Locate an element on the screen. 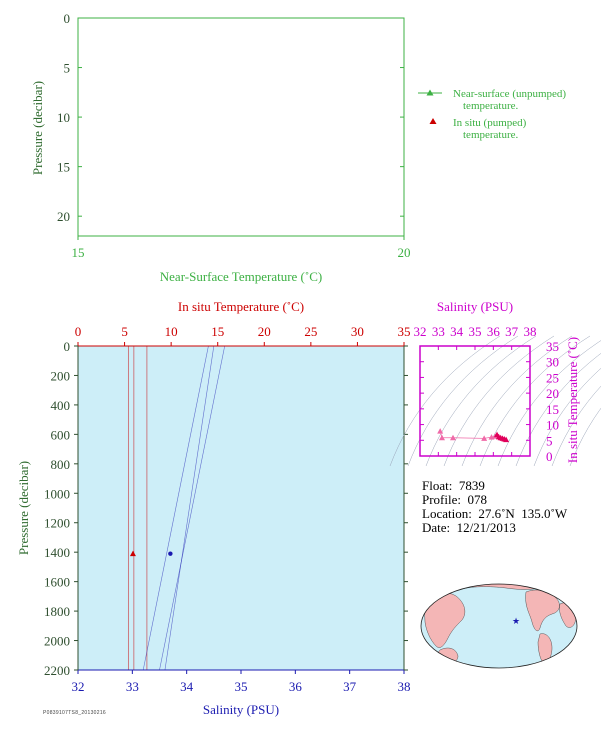 This screenshot has width=601, height=732. ts-top-label: Salinity (PSU) is located at coordinates (475, 306).